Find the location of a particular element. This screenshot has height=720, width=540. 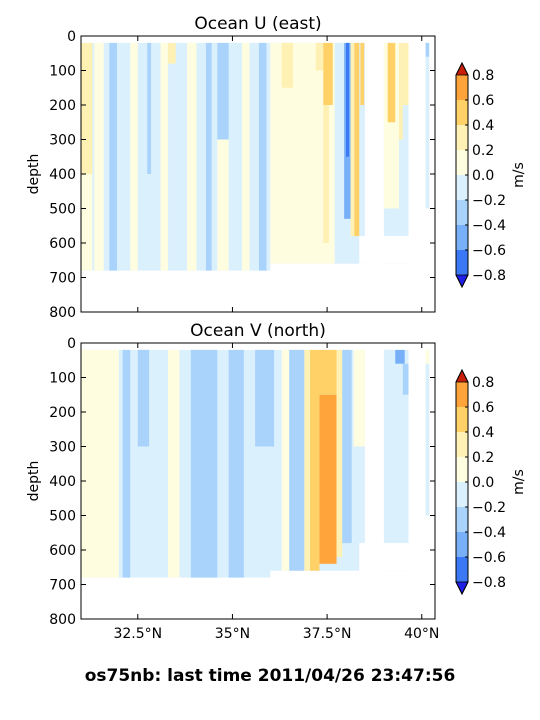

colorbar-tick-label: −0.2 is located at coordinates (489, 508).